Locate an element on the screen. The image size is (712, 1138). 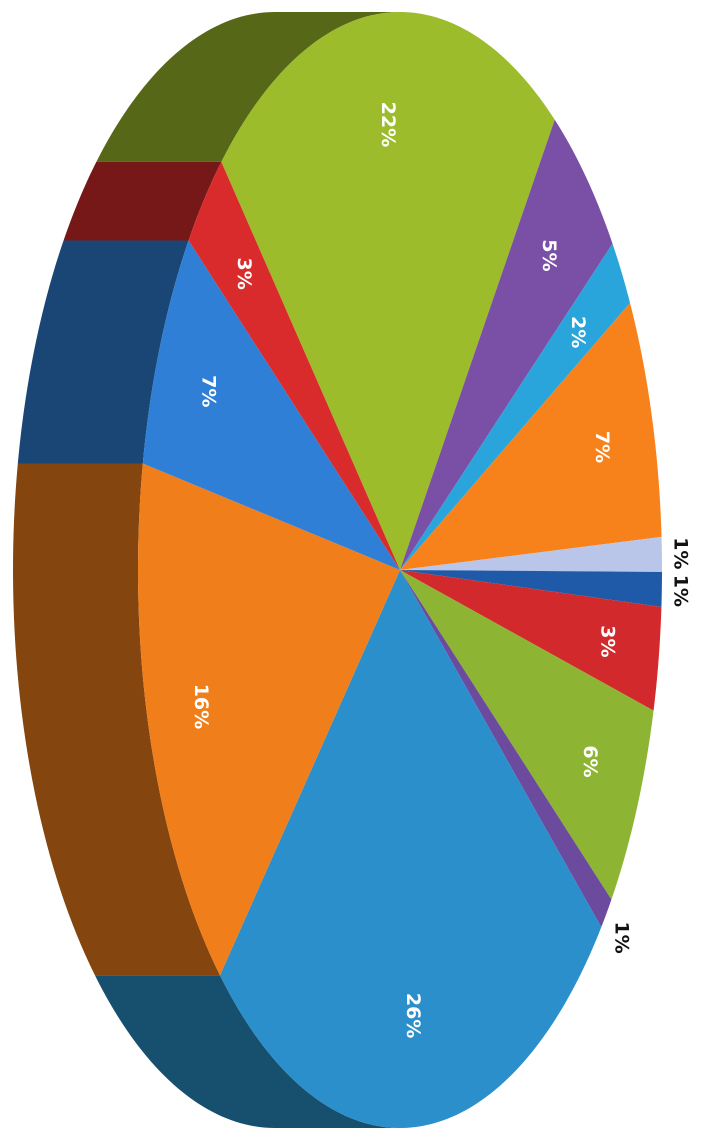
data-label: 22% is located at coordinates (388, 124).